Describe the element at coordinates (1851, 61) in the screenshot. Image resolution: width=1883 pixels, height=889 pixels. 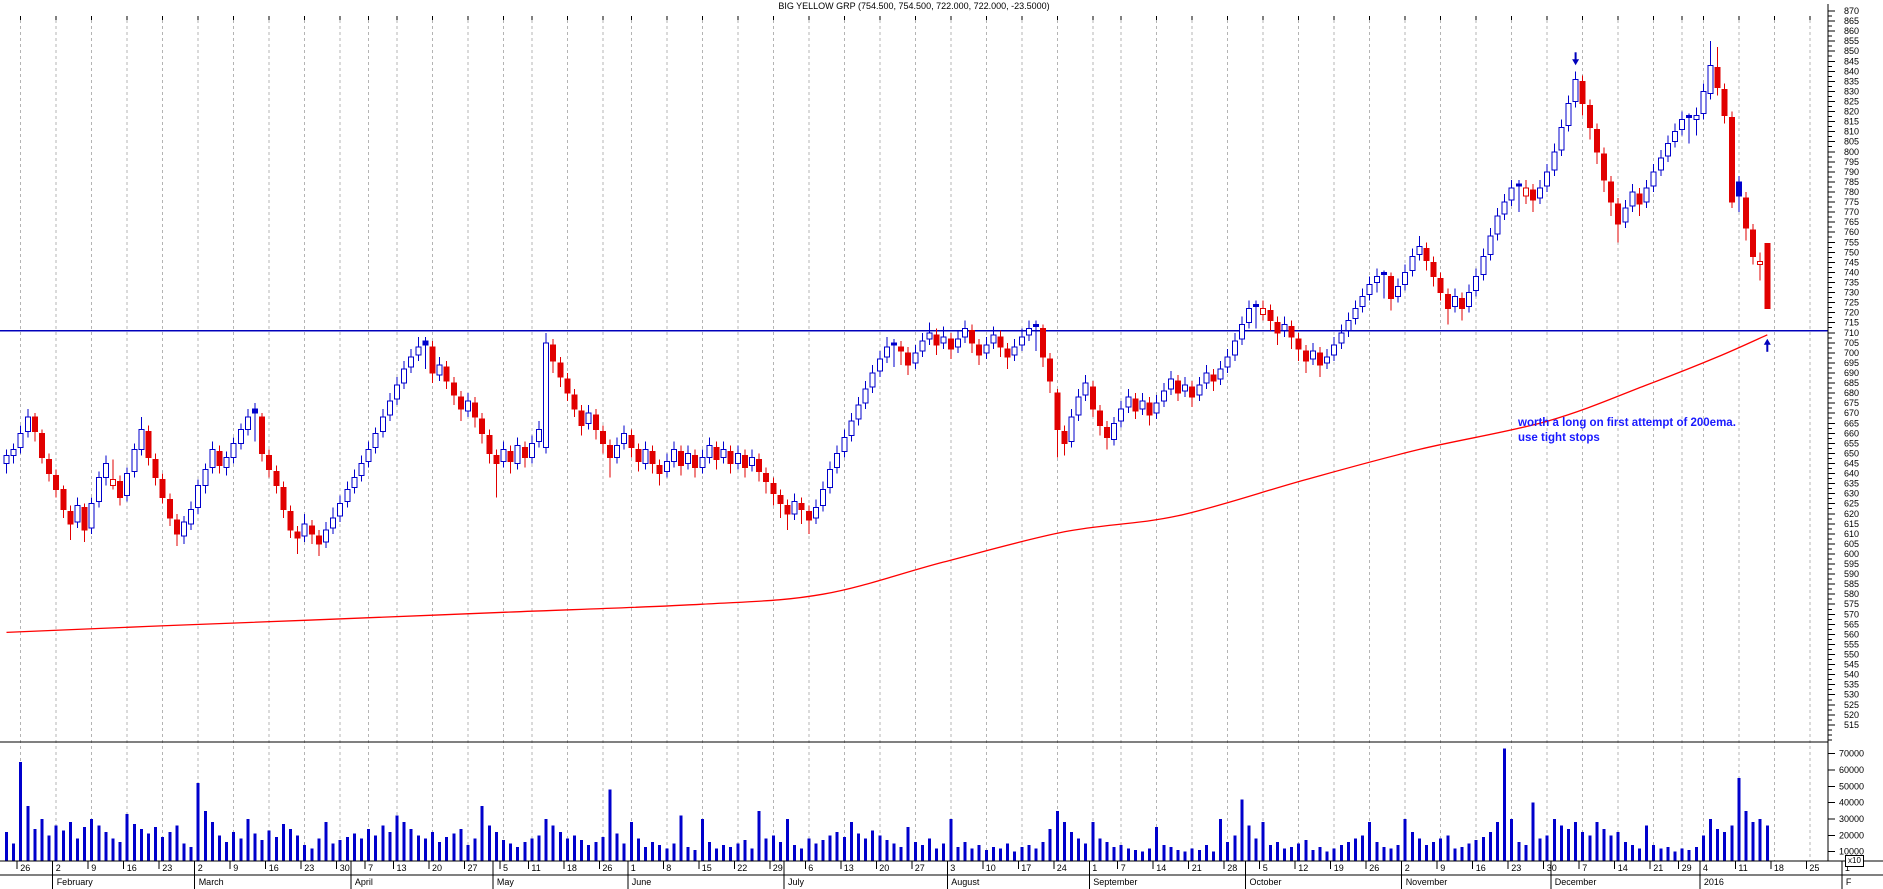
I see `price-tick-label: 845` at that location.